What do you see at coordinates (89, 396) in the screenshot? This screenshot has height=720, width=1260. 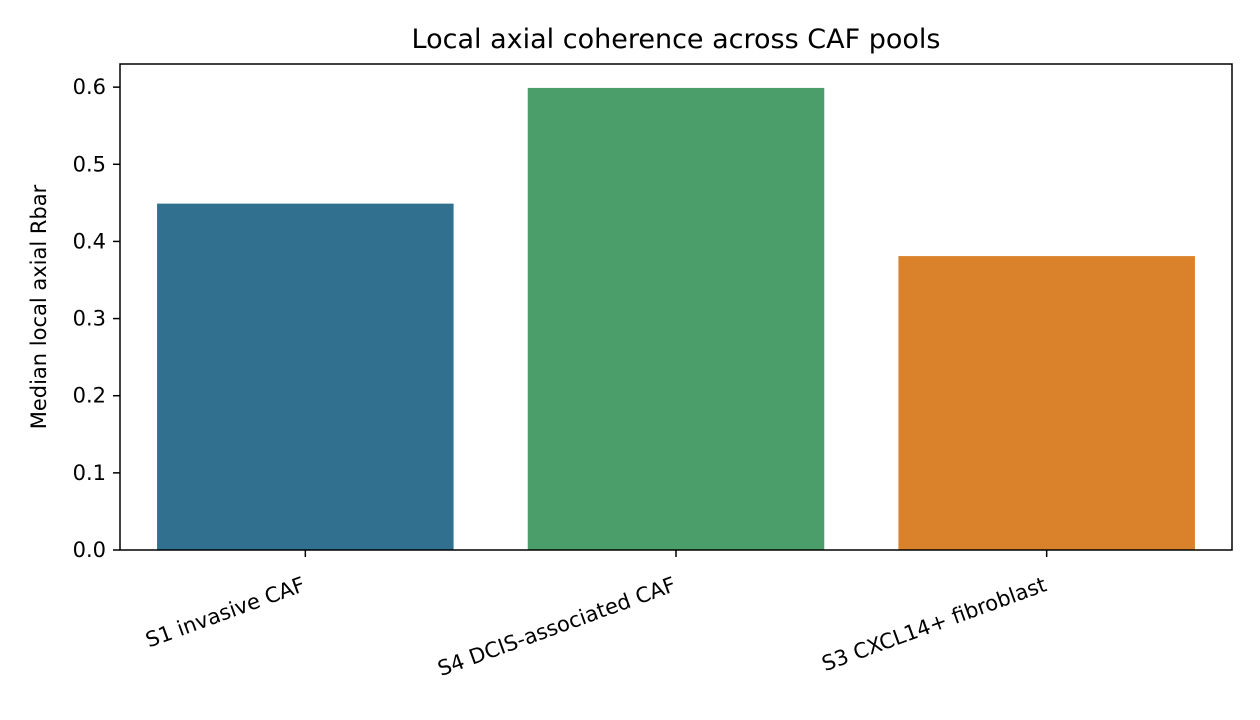 I see `y-tick-label: 0.2` at bounding box center [89, 396].